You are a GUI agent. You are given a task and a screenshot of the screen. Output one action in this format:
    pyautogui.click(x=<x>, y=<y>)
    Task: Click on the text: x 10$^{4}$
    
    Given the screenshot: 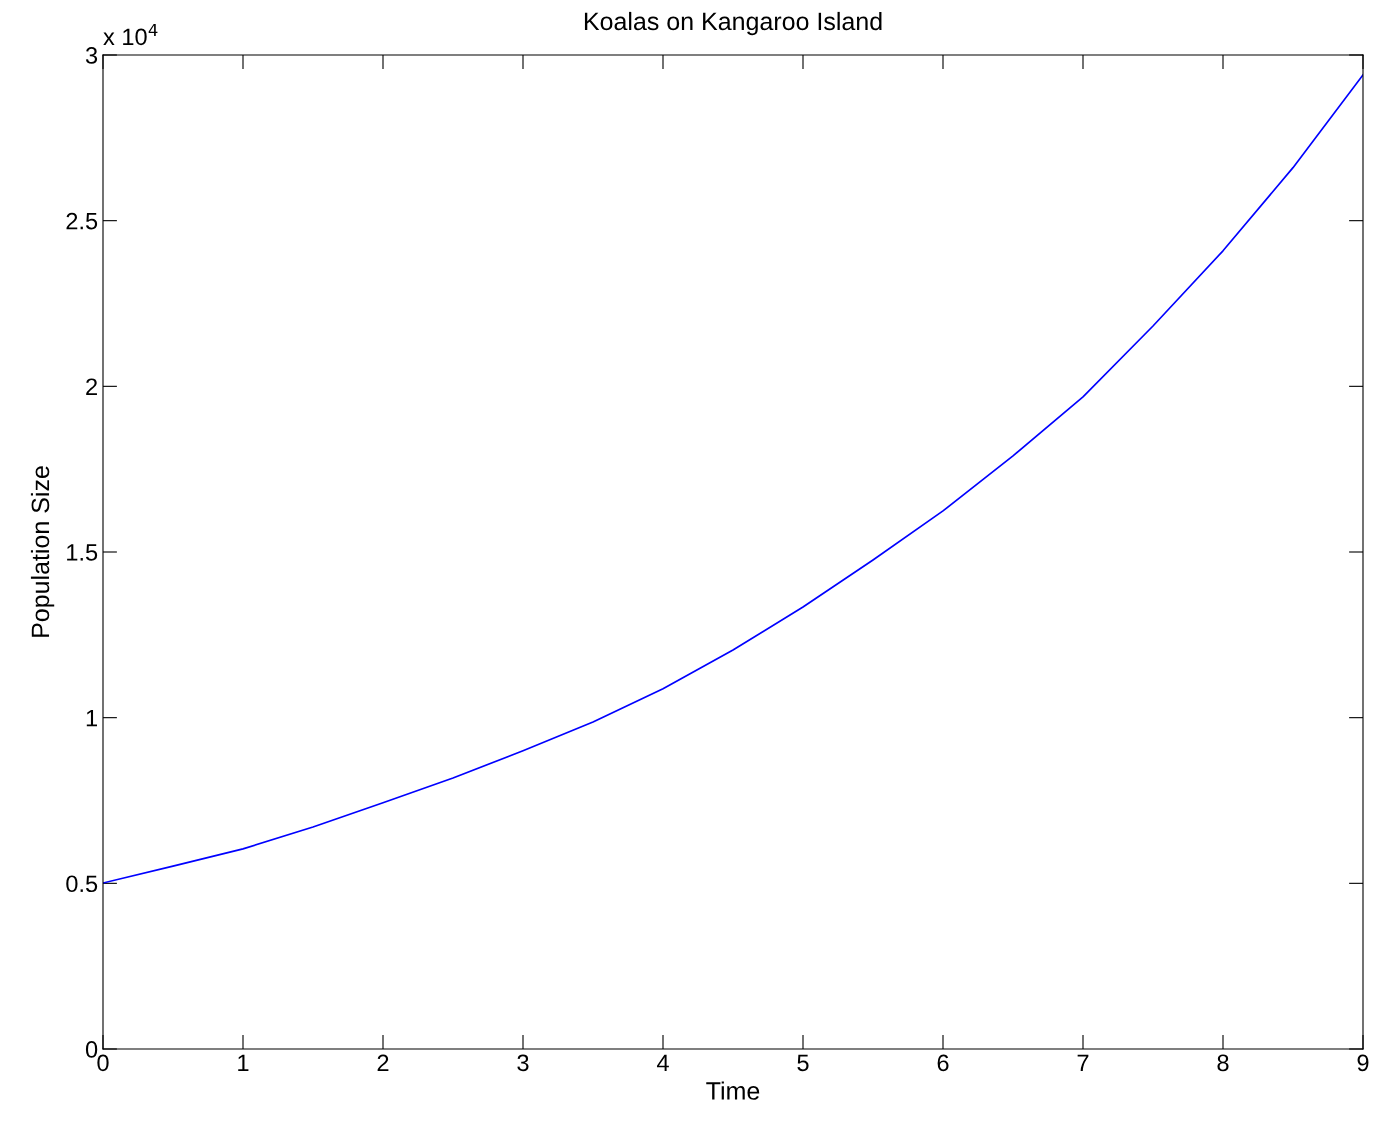 What is the action you would take?
    pyautogui.click(x=130, y=34)
    